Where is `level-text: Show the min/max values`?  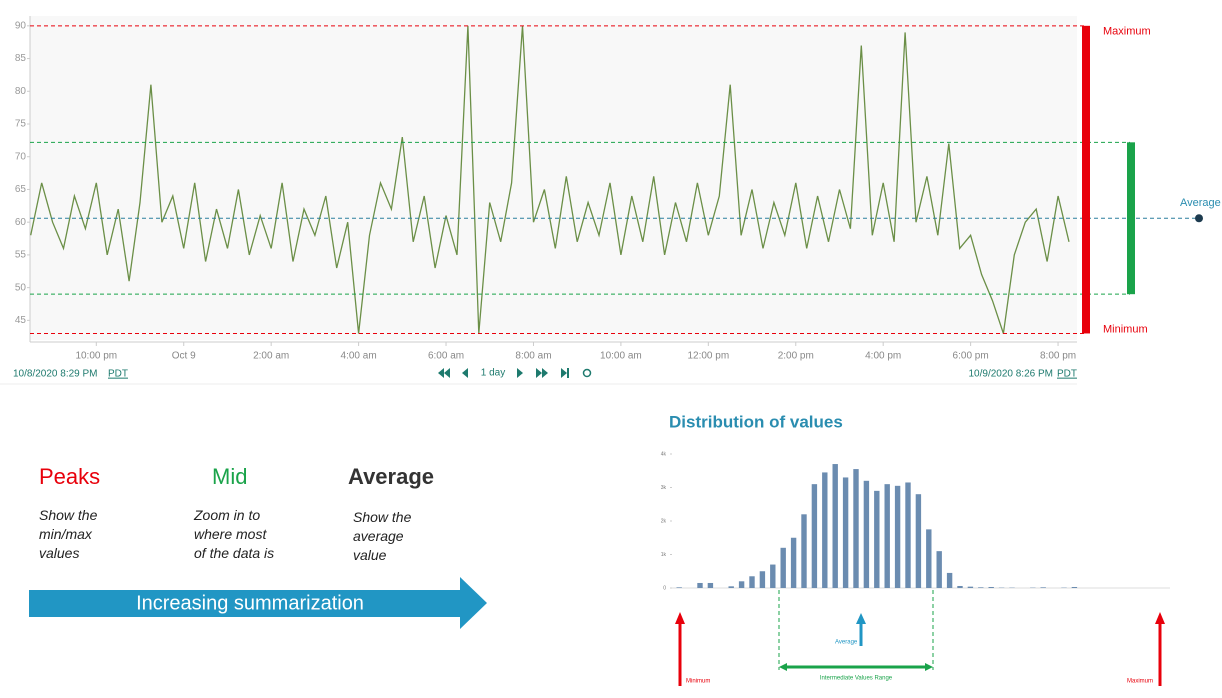
level-text: Show the min/max values is located at coordinates (68, 534).